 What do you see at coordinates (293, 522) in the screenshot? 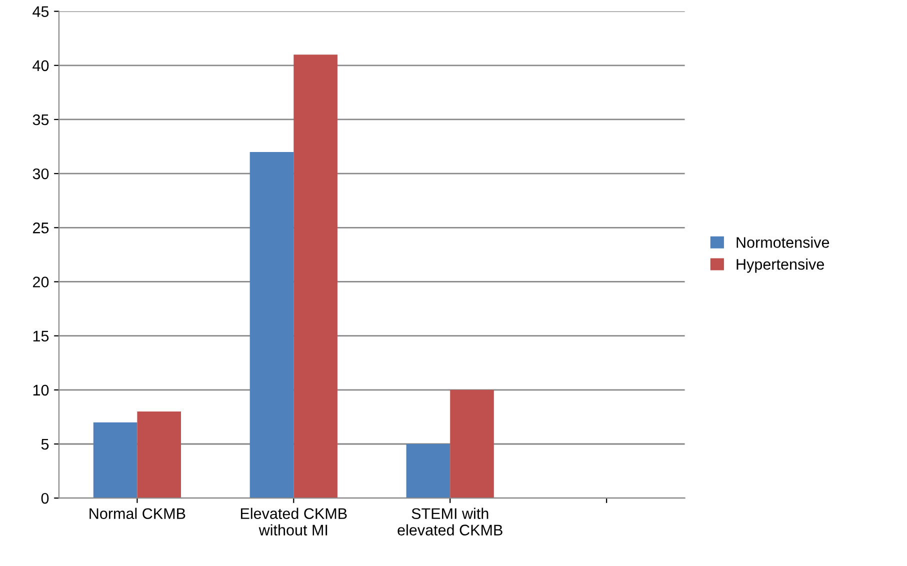
I see `x-tick-label: Elevated CKMB without MI` at bounding box center [293, 522].